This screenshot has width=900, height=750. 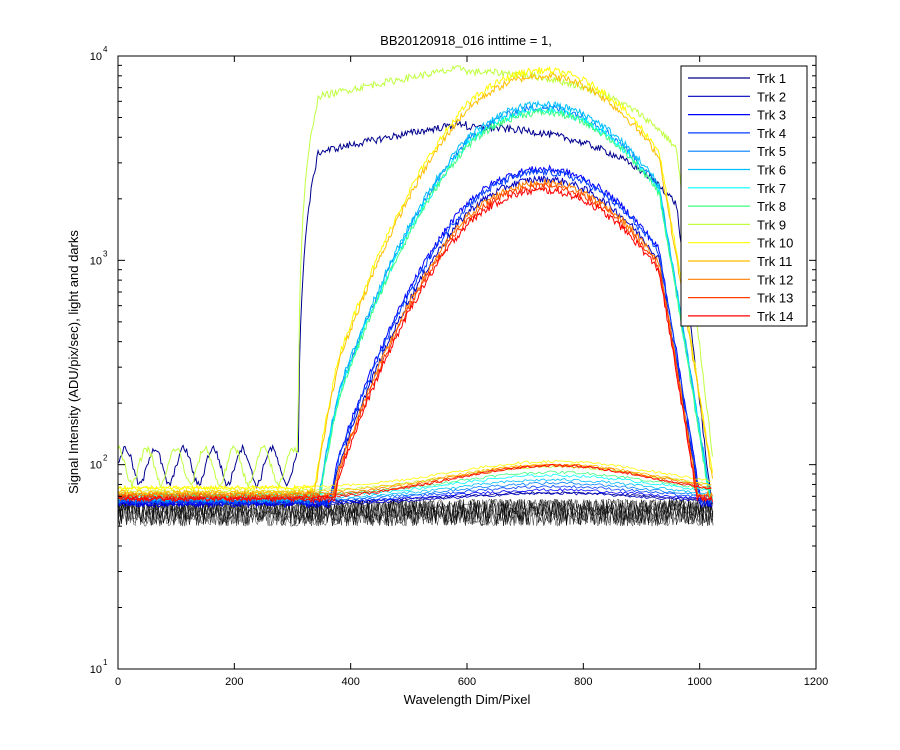 What do you see at coordinates (774, 261) in the screenshot?
I see `legend-label: Trk 11` at bounding box center [774, 261].